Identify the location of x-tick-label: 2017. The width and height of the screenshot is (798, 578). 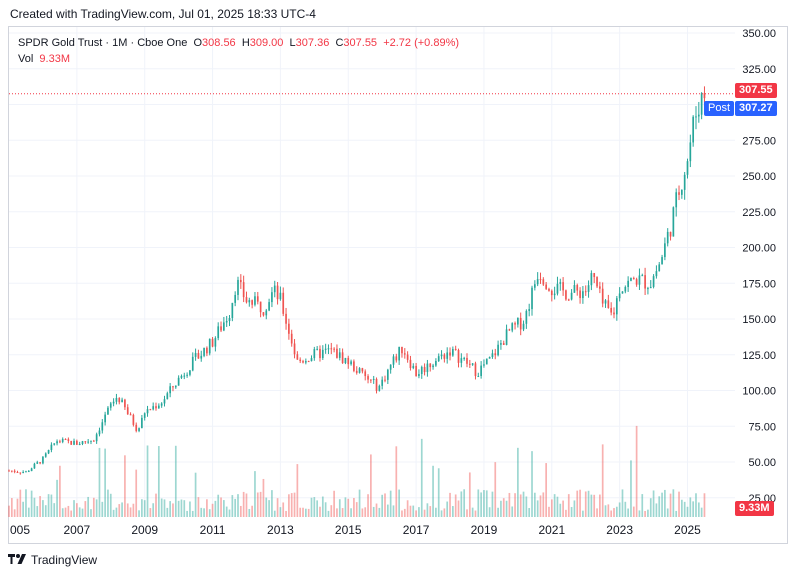
(416, 530).